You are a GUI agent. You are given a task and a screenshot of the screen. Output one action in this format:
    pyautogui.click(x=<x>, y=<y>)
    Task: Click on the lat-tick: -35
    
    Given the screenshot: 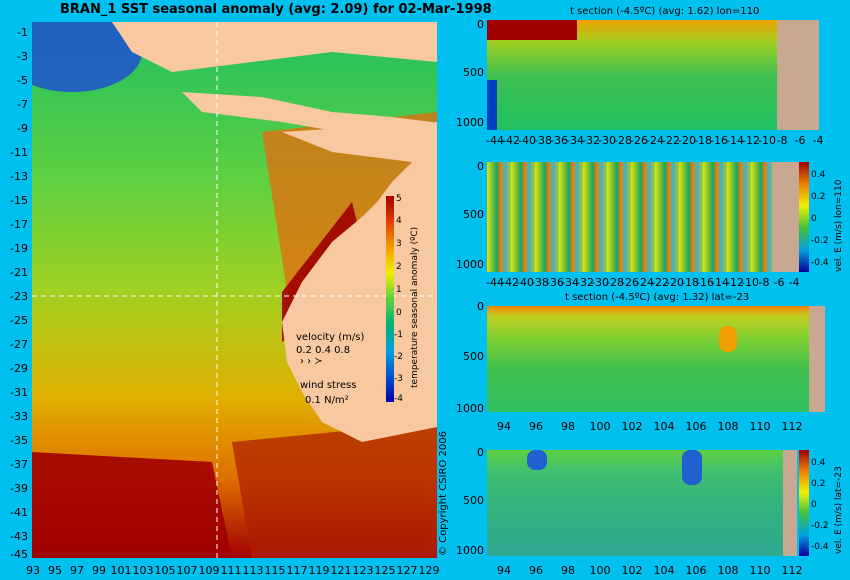 What is the action you would take?
    pyautogui.click(x=19, y=440)
    